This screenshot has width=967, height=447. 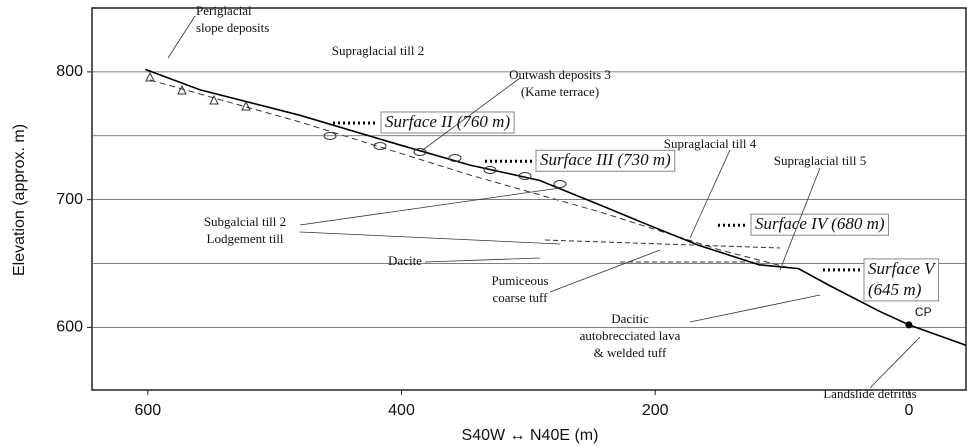 What do you see at coordinates (870, 393) in the screenshot?
I see `annotation: Landslide detritus` at bounding box center [870, 393].